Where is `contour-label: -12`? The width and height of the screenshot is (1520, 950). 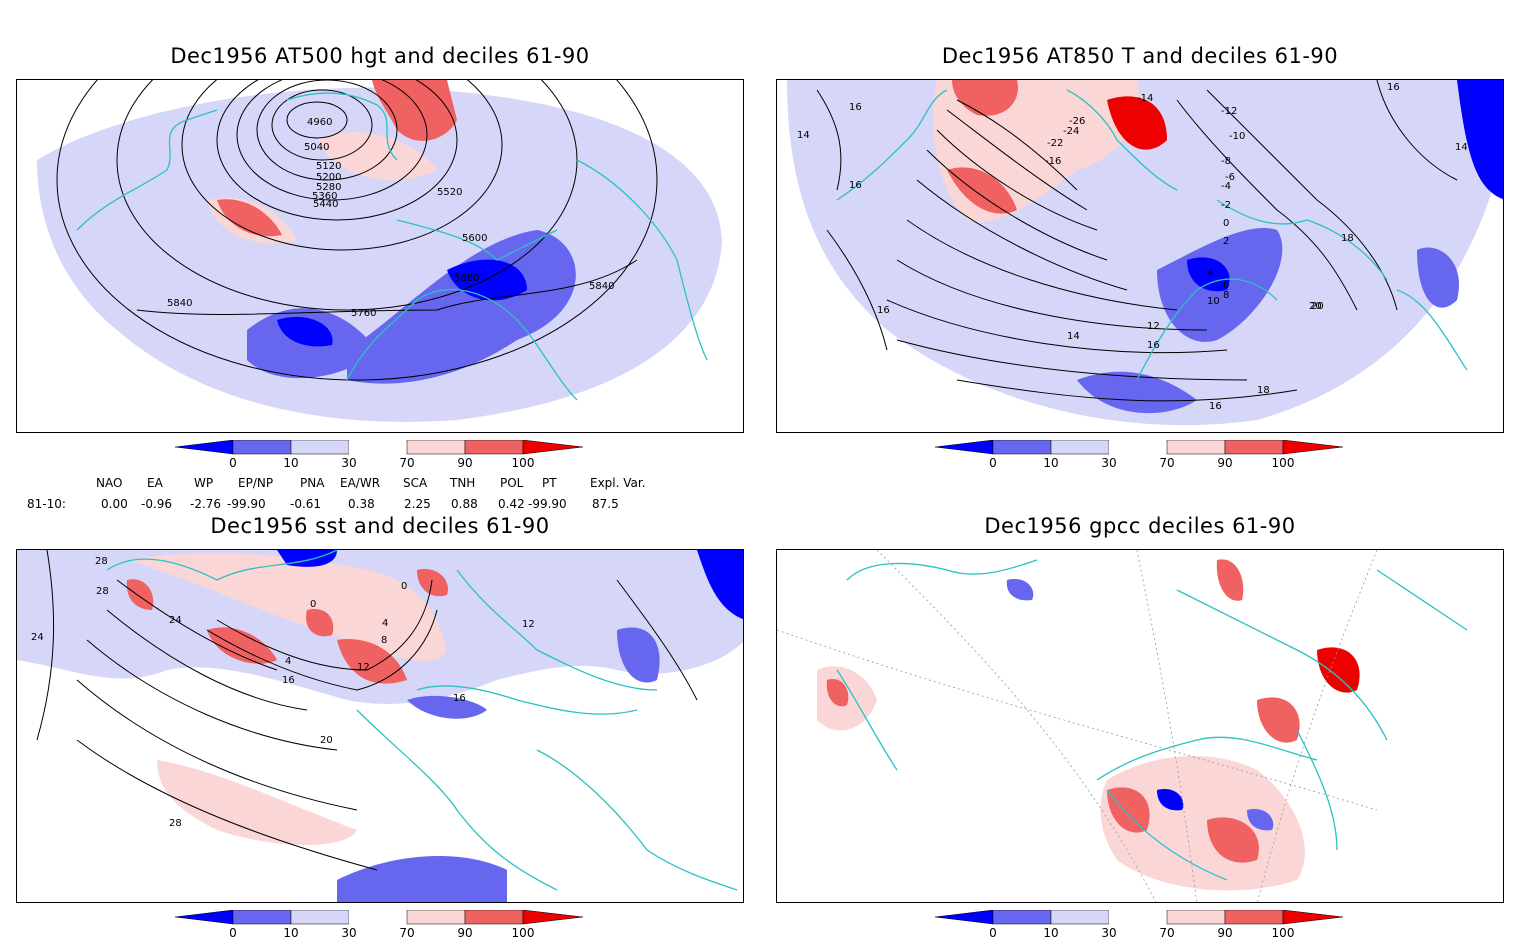
contour-label: -12 is located at coordinates (1229, 111).